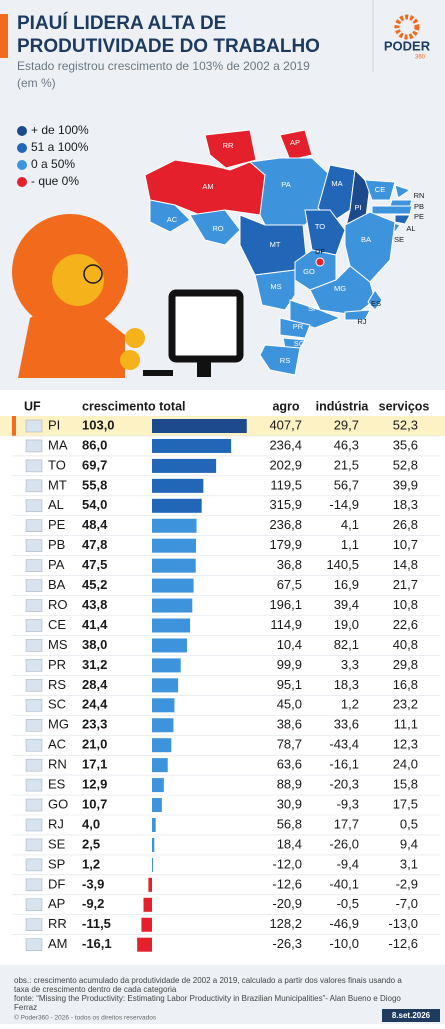 This screenshot has height=1029, width=445. What do you see at coordinates (287, 863) in the screenshot?
I see `cell-agro: -12,0` at bounding box center [287, 863].